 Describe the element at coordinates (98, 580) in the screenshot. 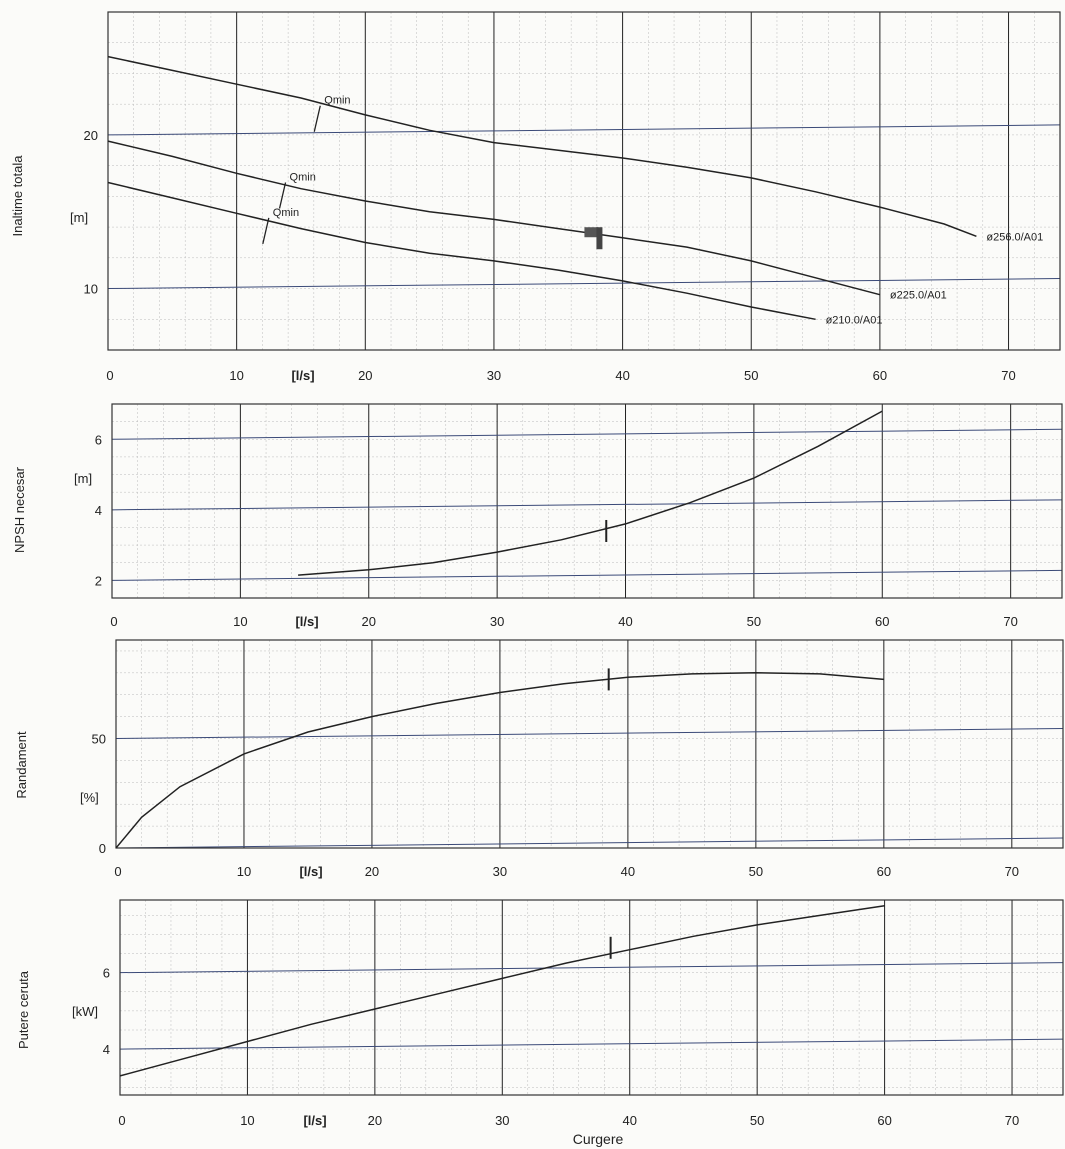

I see `y-tick-label: 2` at that location.